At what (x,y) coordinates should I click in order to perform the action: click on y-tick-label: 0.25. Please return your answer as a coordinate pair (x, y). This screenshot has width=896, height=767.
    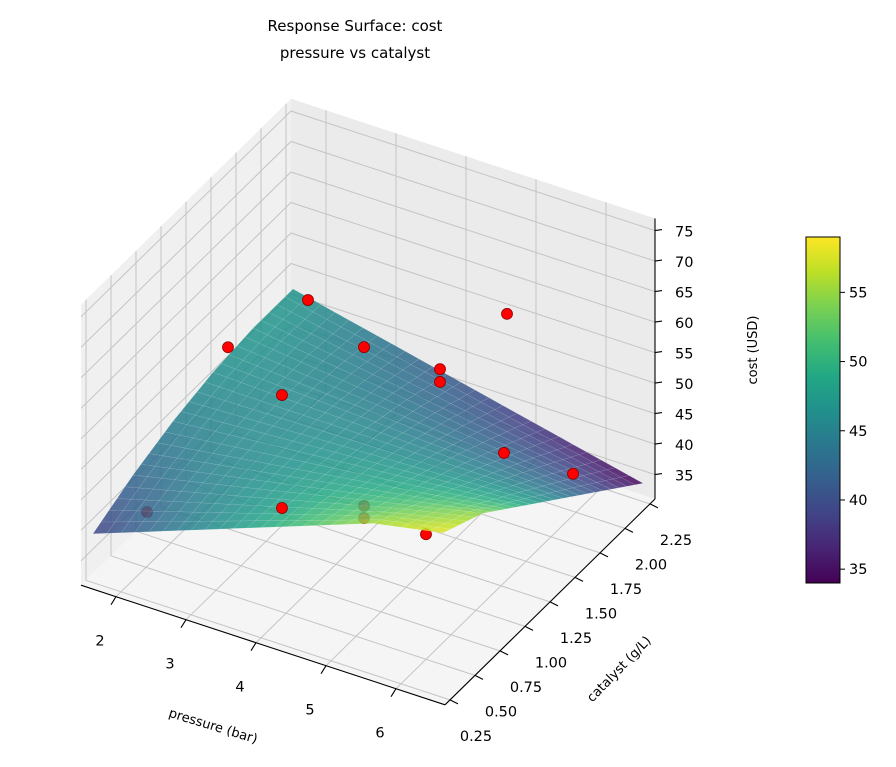
    Looking at the image, I should click on (476, 737).